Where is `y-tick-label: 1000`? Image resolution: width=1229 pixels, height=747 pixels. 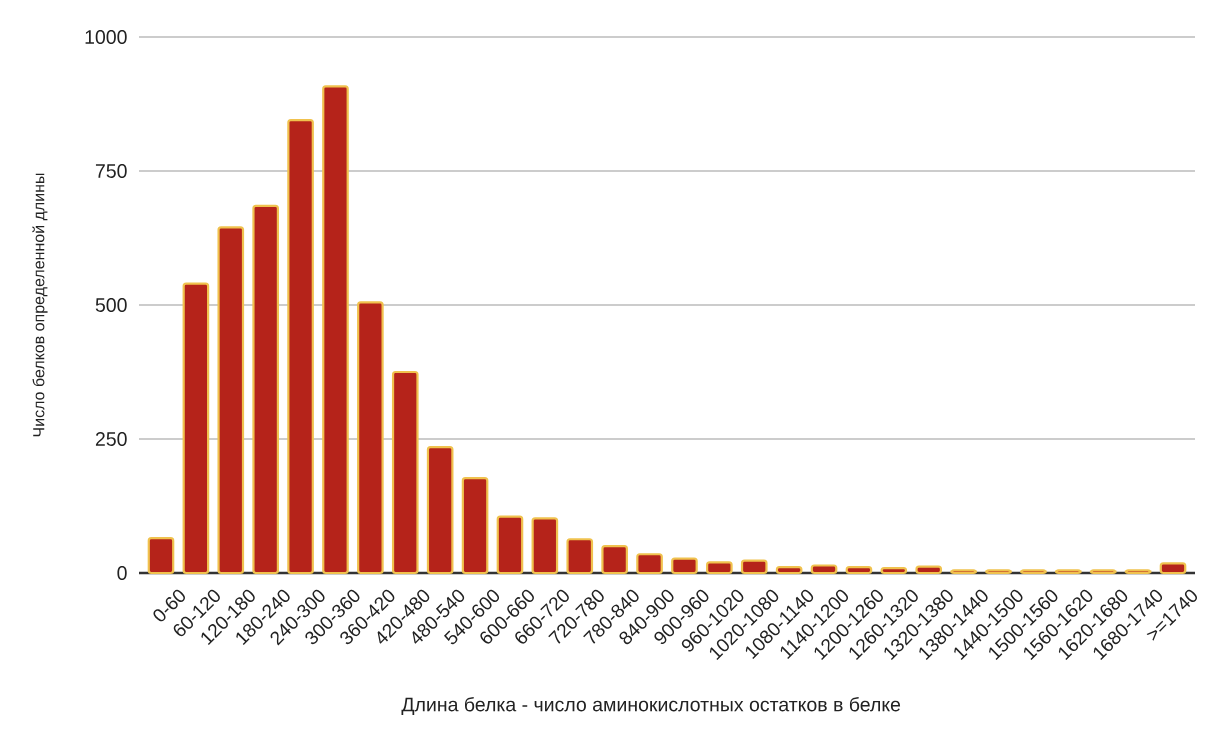 y-tick-label: 1000 is located at coordinates (106, 37).